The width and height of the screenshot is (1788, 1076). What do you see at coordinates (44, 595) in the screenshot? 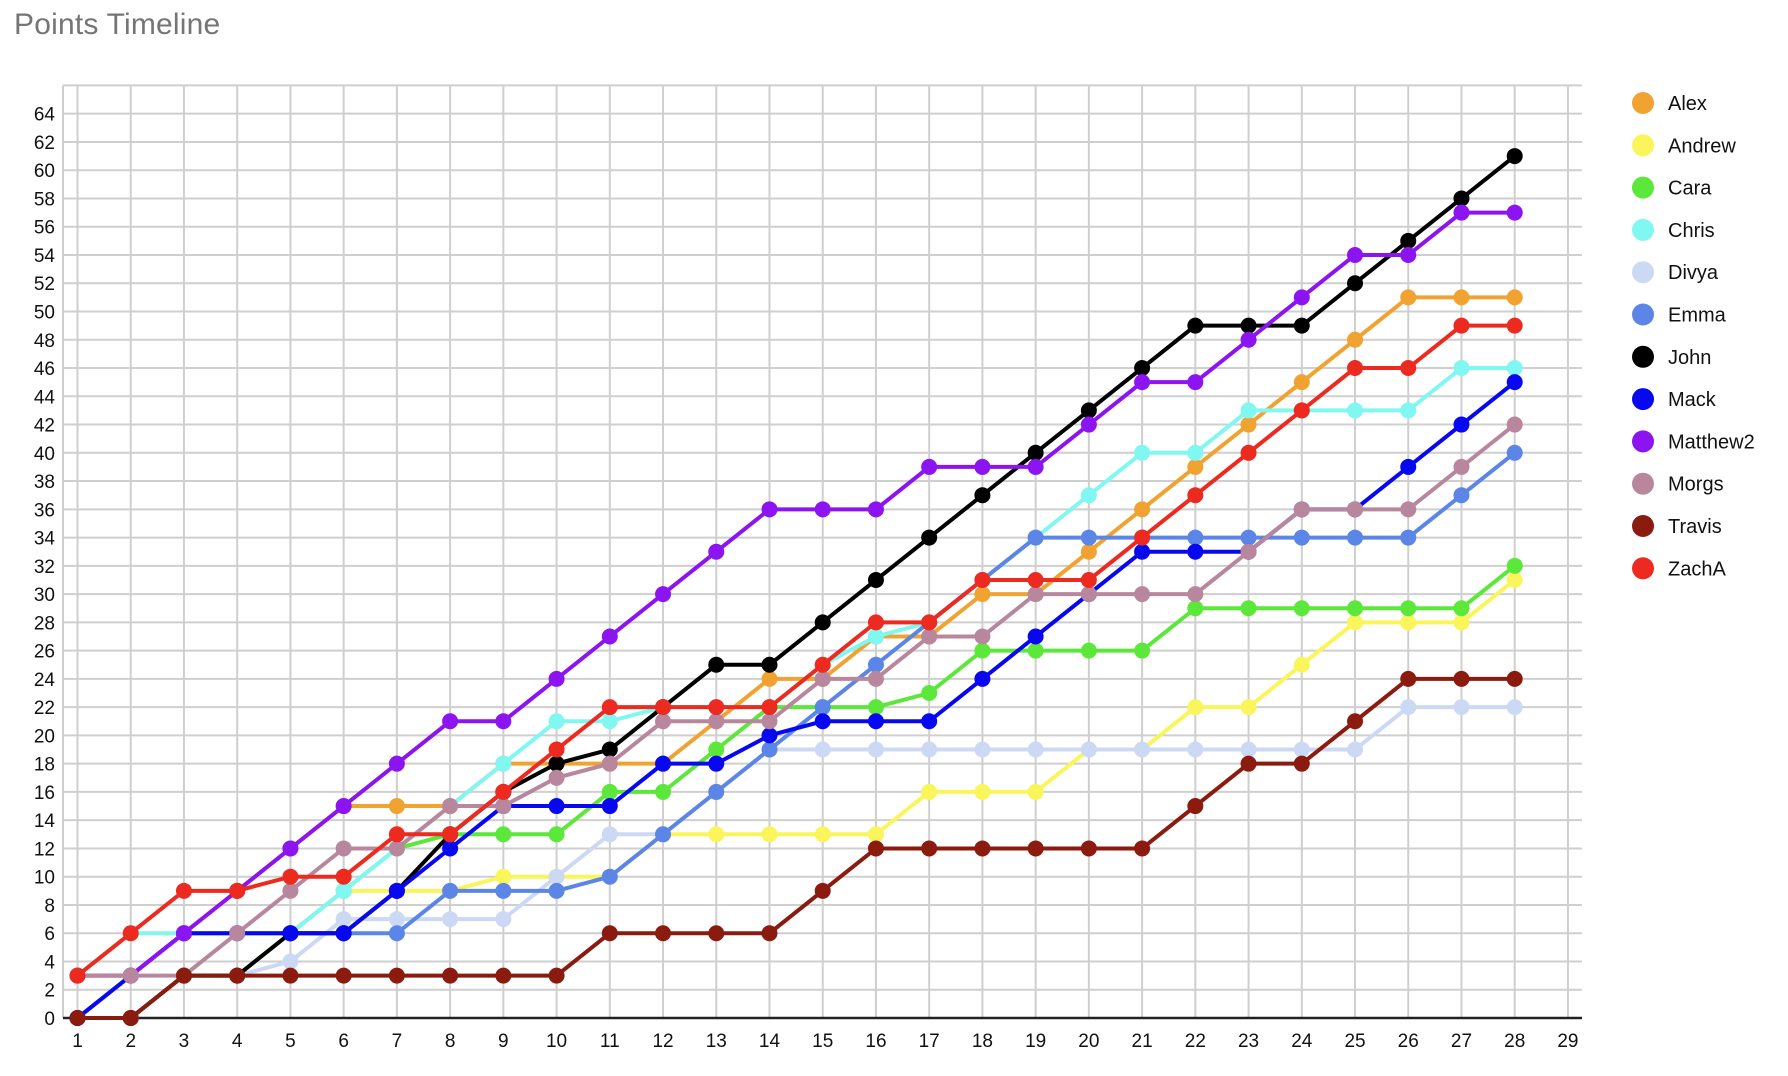
I see `y-tick-label: 30` at bounding box center [44, 595].